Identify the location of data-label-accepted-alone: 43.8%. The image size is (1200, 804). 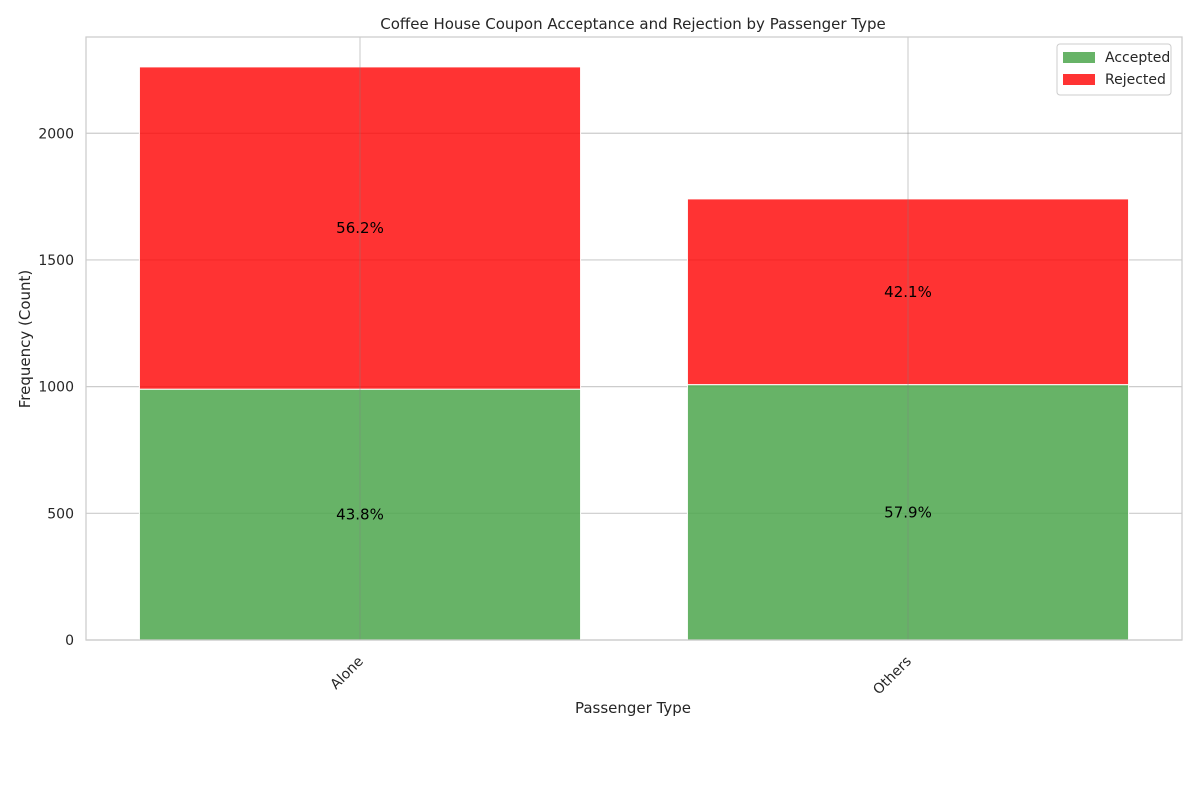
(360, 515).